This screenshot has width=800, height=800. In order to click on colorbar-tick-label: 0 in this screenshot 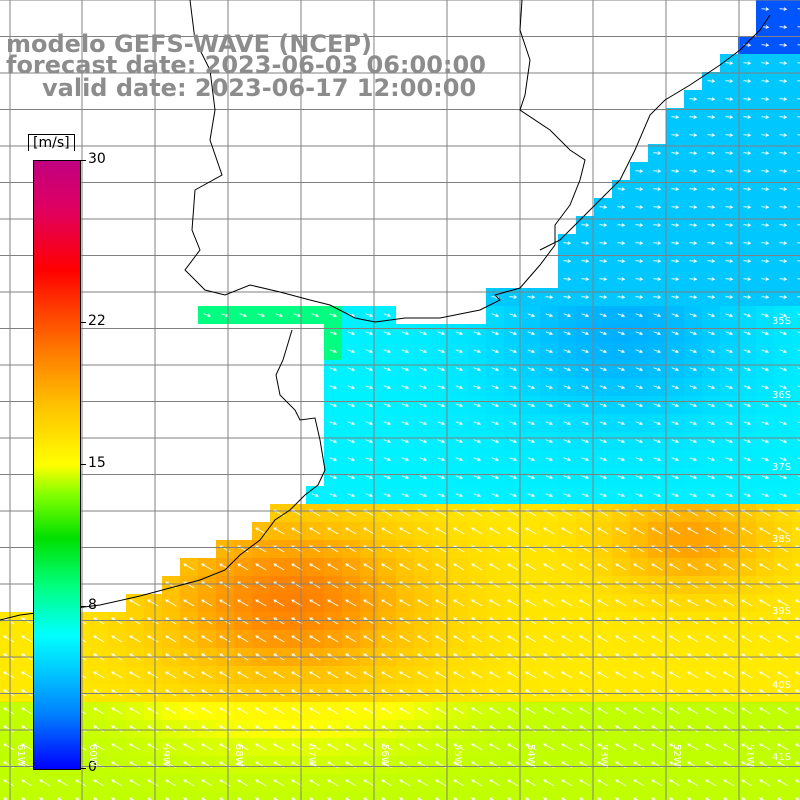, I will do `click(92, 767)`.